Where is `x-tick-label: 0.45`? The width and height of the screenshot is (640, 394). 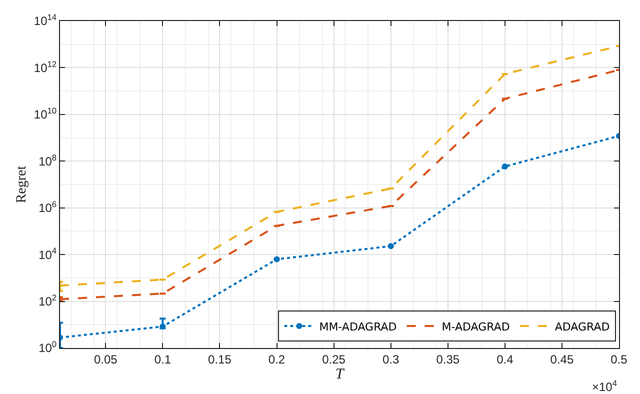 x-tick-label: 0.45 is located at coordinates (562, 359).